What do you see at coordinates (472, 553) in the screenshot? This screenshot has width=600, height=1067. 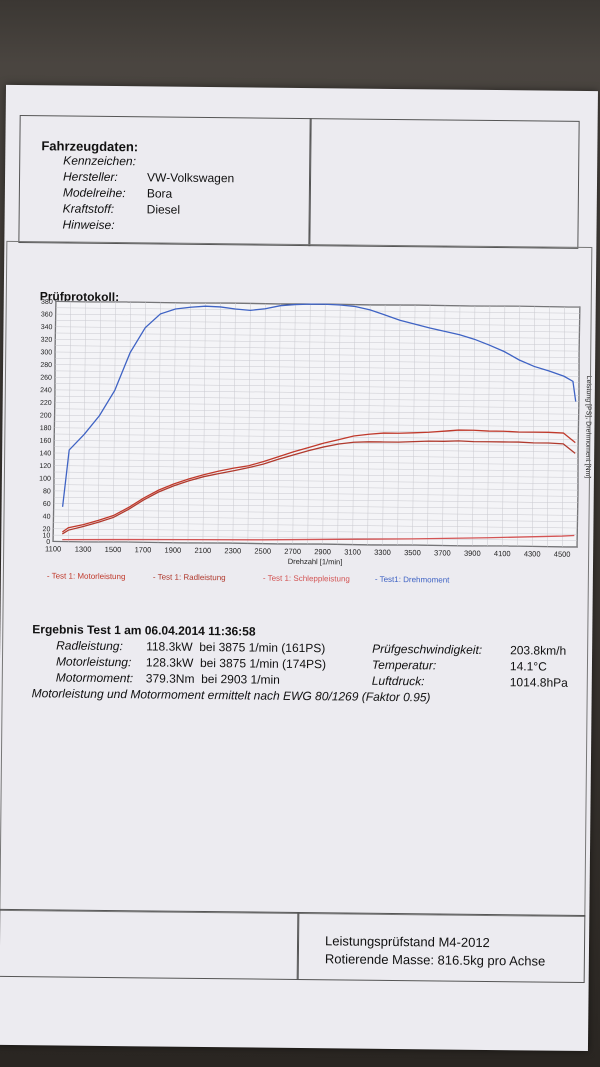 I see `x-tick-label: 3900` at bounding box center [472, 553].